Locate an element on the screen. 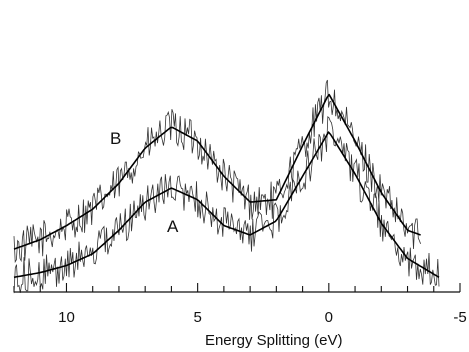 Image resolution: width=469 pixels, height=352 pixels. x-axis-tick-labels: 10 5 0 -5 is located at coordinates (262, 317).